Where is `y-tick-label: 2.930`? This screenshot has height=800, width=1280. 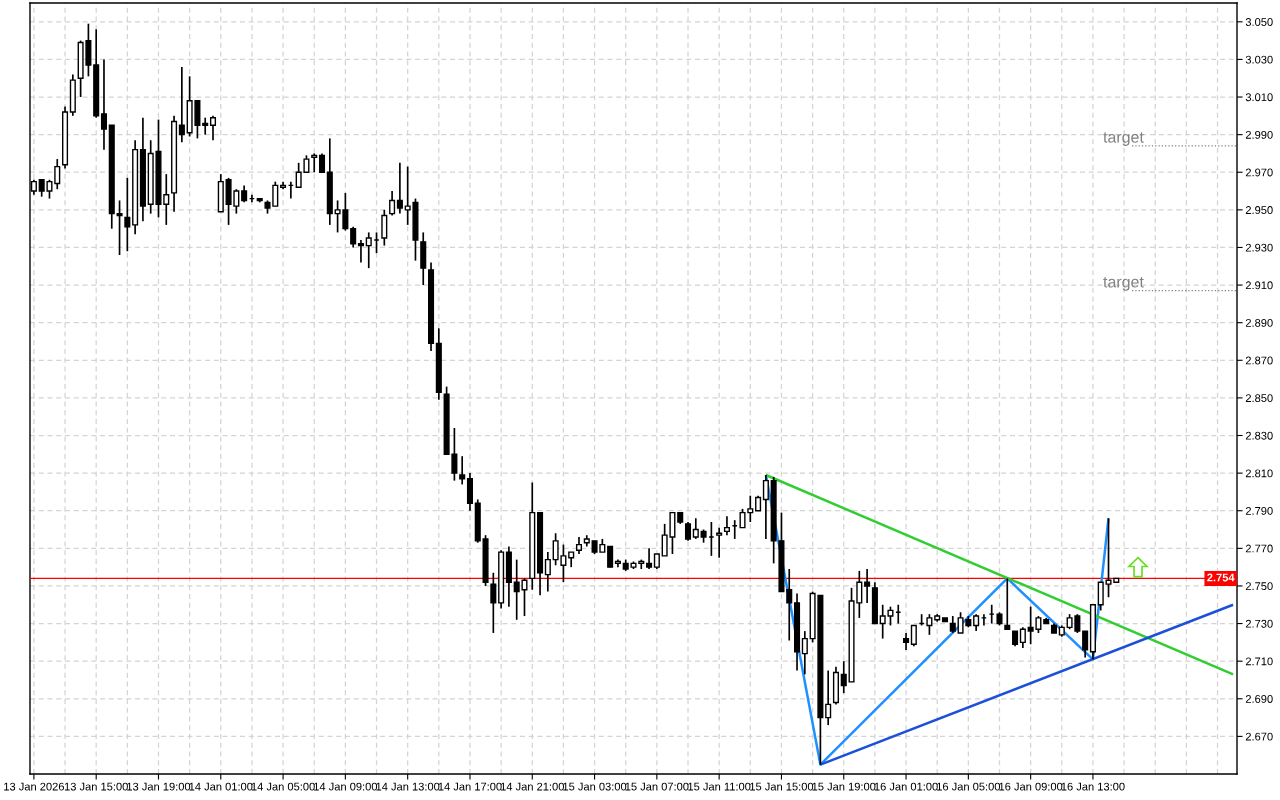
y-tick-label: 2.930 is located at coordinates (1259, 247).